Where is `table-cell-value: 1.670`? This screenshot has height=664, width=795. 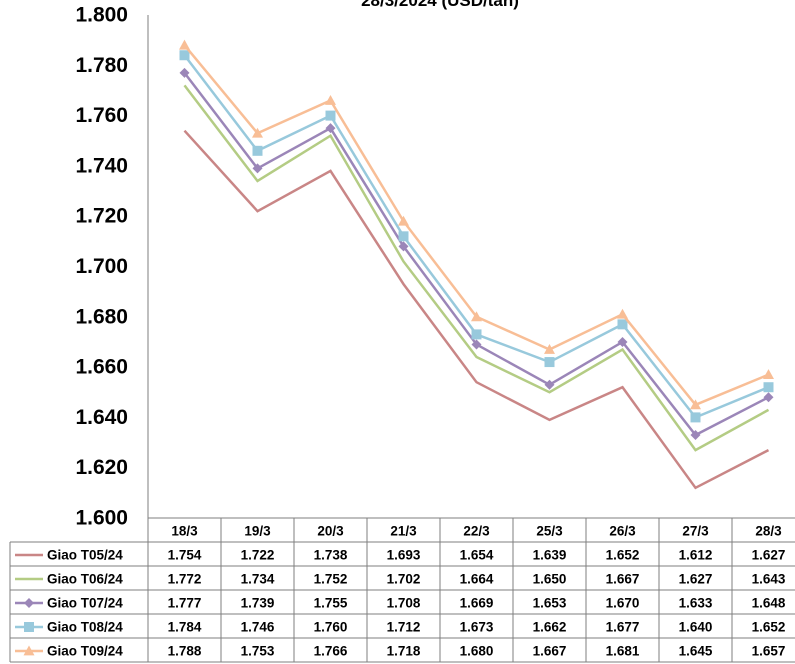
table-cell-value: 1.670 is located at coordinates (623, 603).